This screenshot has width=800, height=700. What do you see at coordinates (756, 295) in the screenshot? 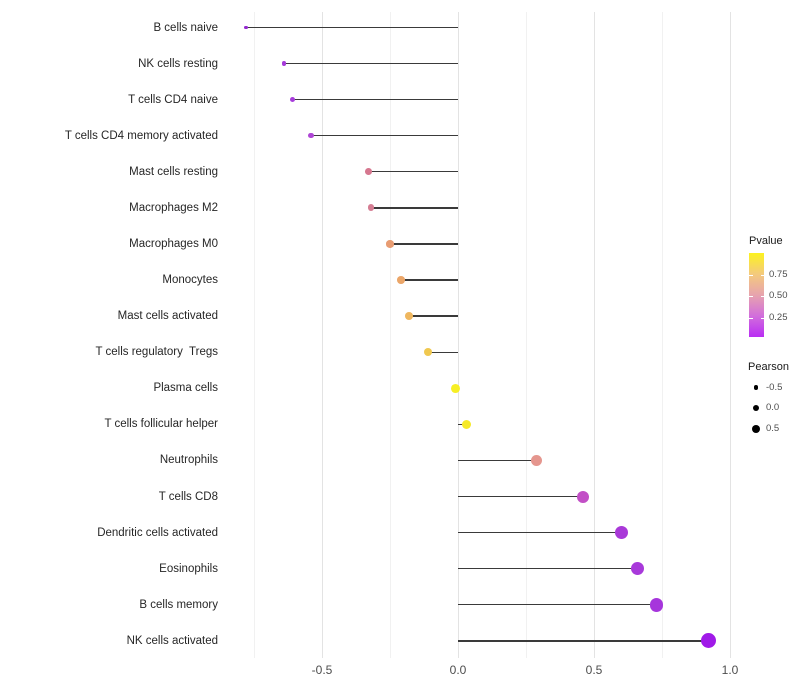
I see `pvalue-colorbar` at bounding box center [756, 295].